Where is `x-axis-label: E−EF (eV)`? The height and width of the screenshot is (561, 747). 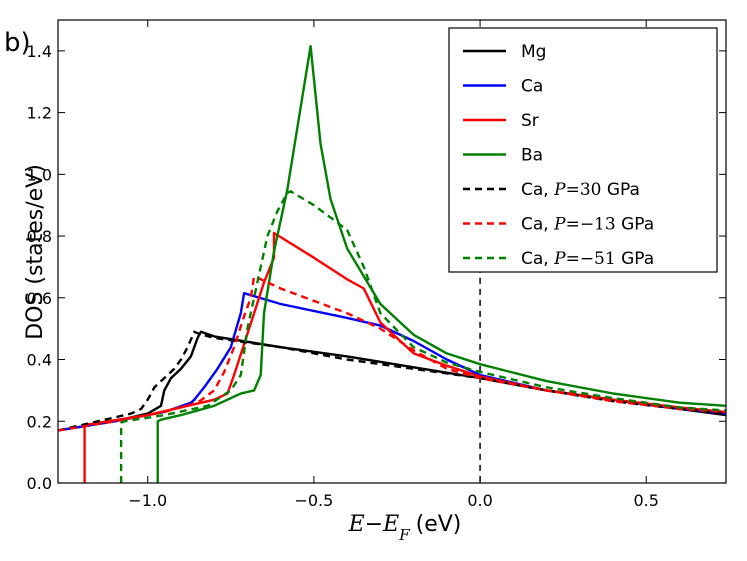
x-axis-label: E−EF (eV) is located at coordinates (405, 528).